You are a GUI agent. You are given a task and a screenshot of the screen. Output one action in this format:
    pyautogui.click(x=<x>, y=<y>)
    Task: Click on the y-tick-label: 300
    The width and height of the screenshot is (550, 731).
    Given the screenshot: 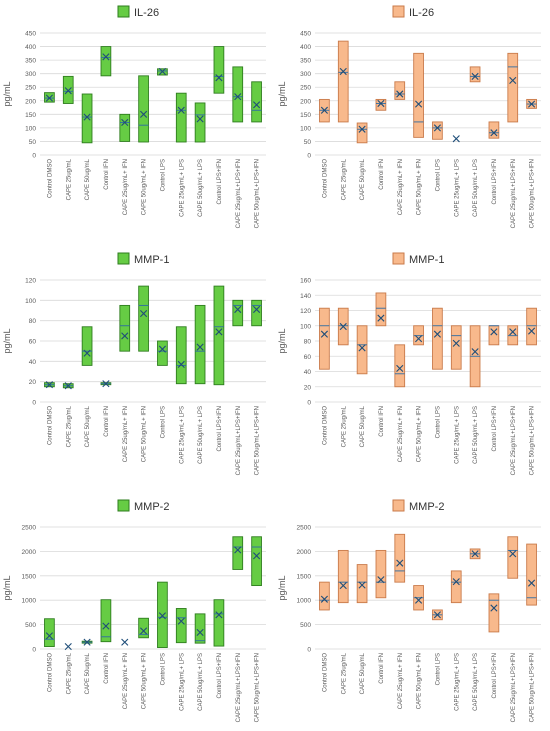 What is the action you would take?
    pyautogui.click(x=30, y=74)
    